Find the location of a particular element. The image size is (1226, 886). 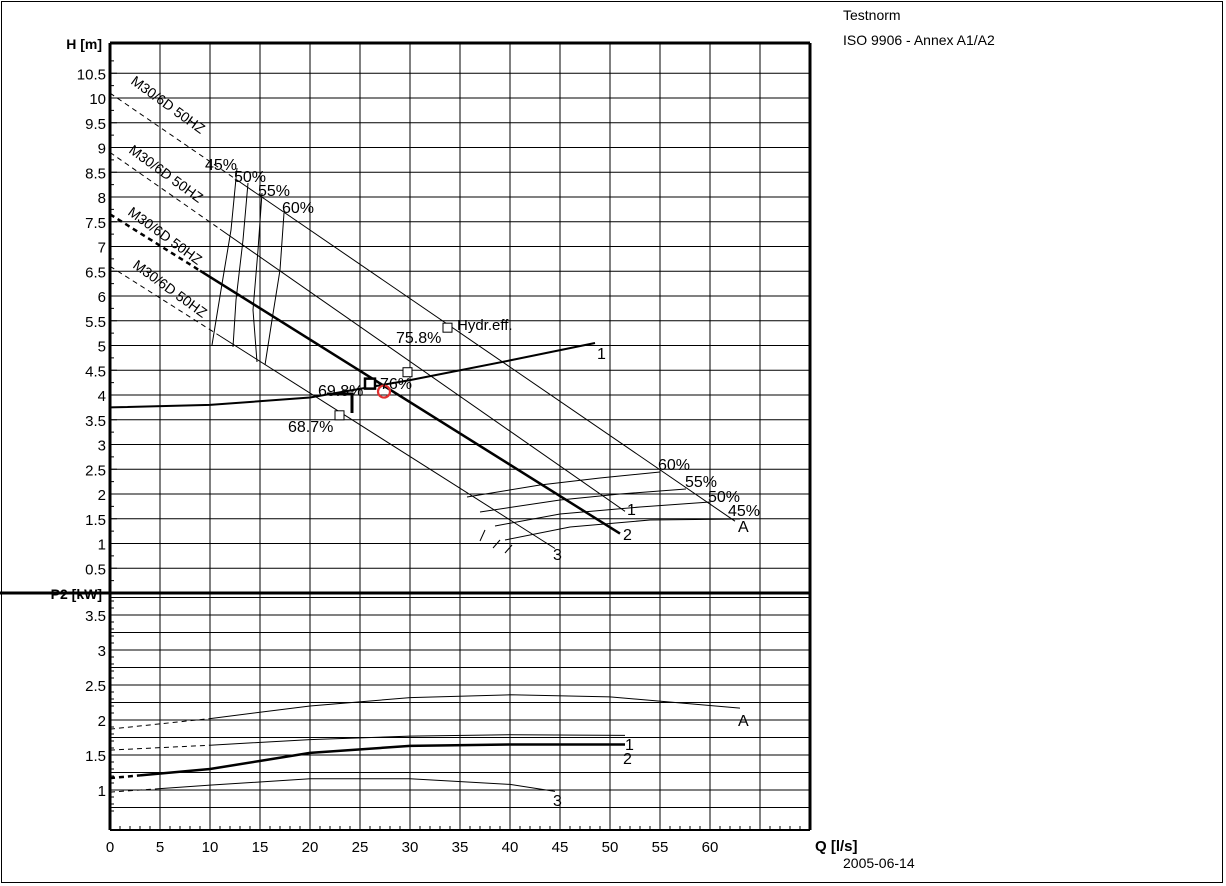

p2-curve-end-label: 3 is located at coordinates (557, 801).